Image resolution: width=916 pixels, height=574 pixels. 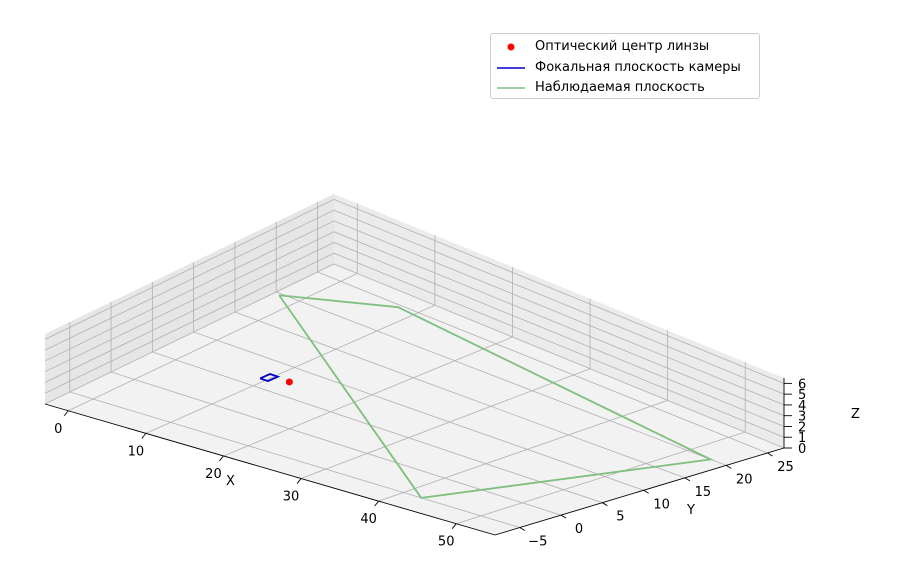 What do you see at coordinates (213, 474) in the screenshot?
I see `x-tick-label: 20` at bounding box center [213, 474].